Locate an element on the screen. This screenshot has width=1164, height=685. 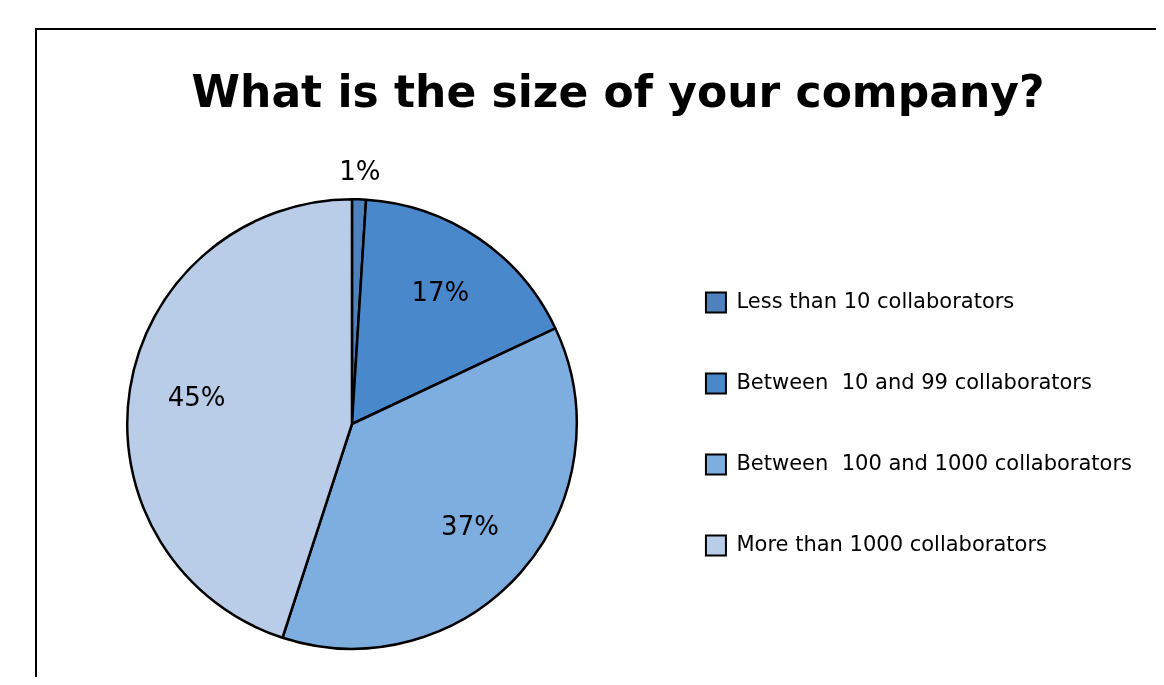
data-label: 17% is located at coordinates (440, 291).